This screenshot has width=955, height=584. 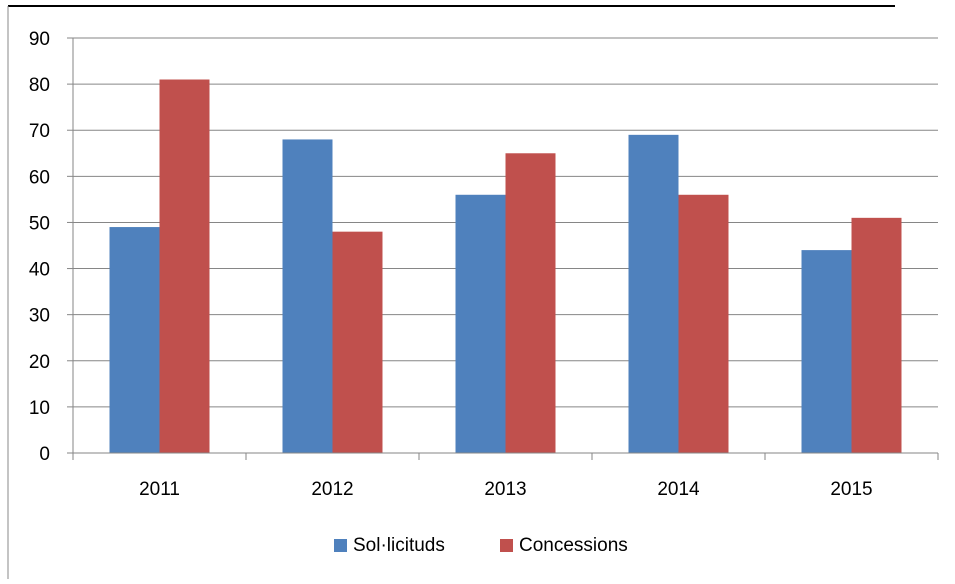 What do you see at coordinates (307, 296) in the screenshot?
I see `bar-sollicituds-2012` at bounding box center [307, 296].